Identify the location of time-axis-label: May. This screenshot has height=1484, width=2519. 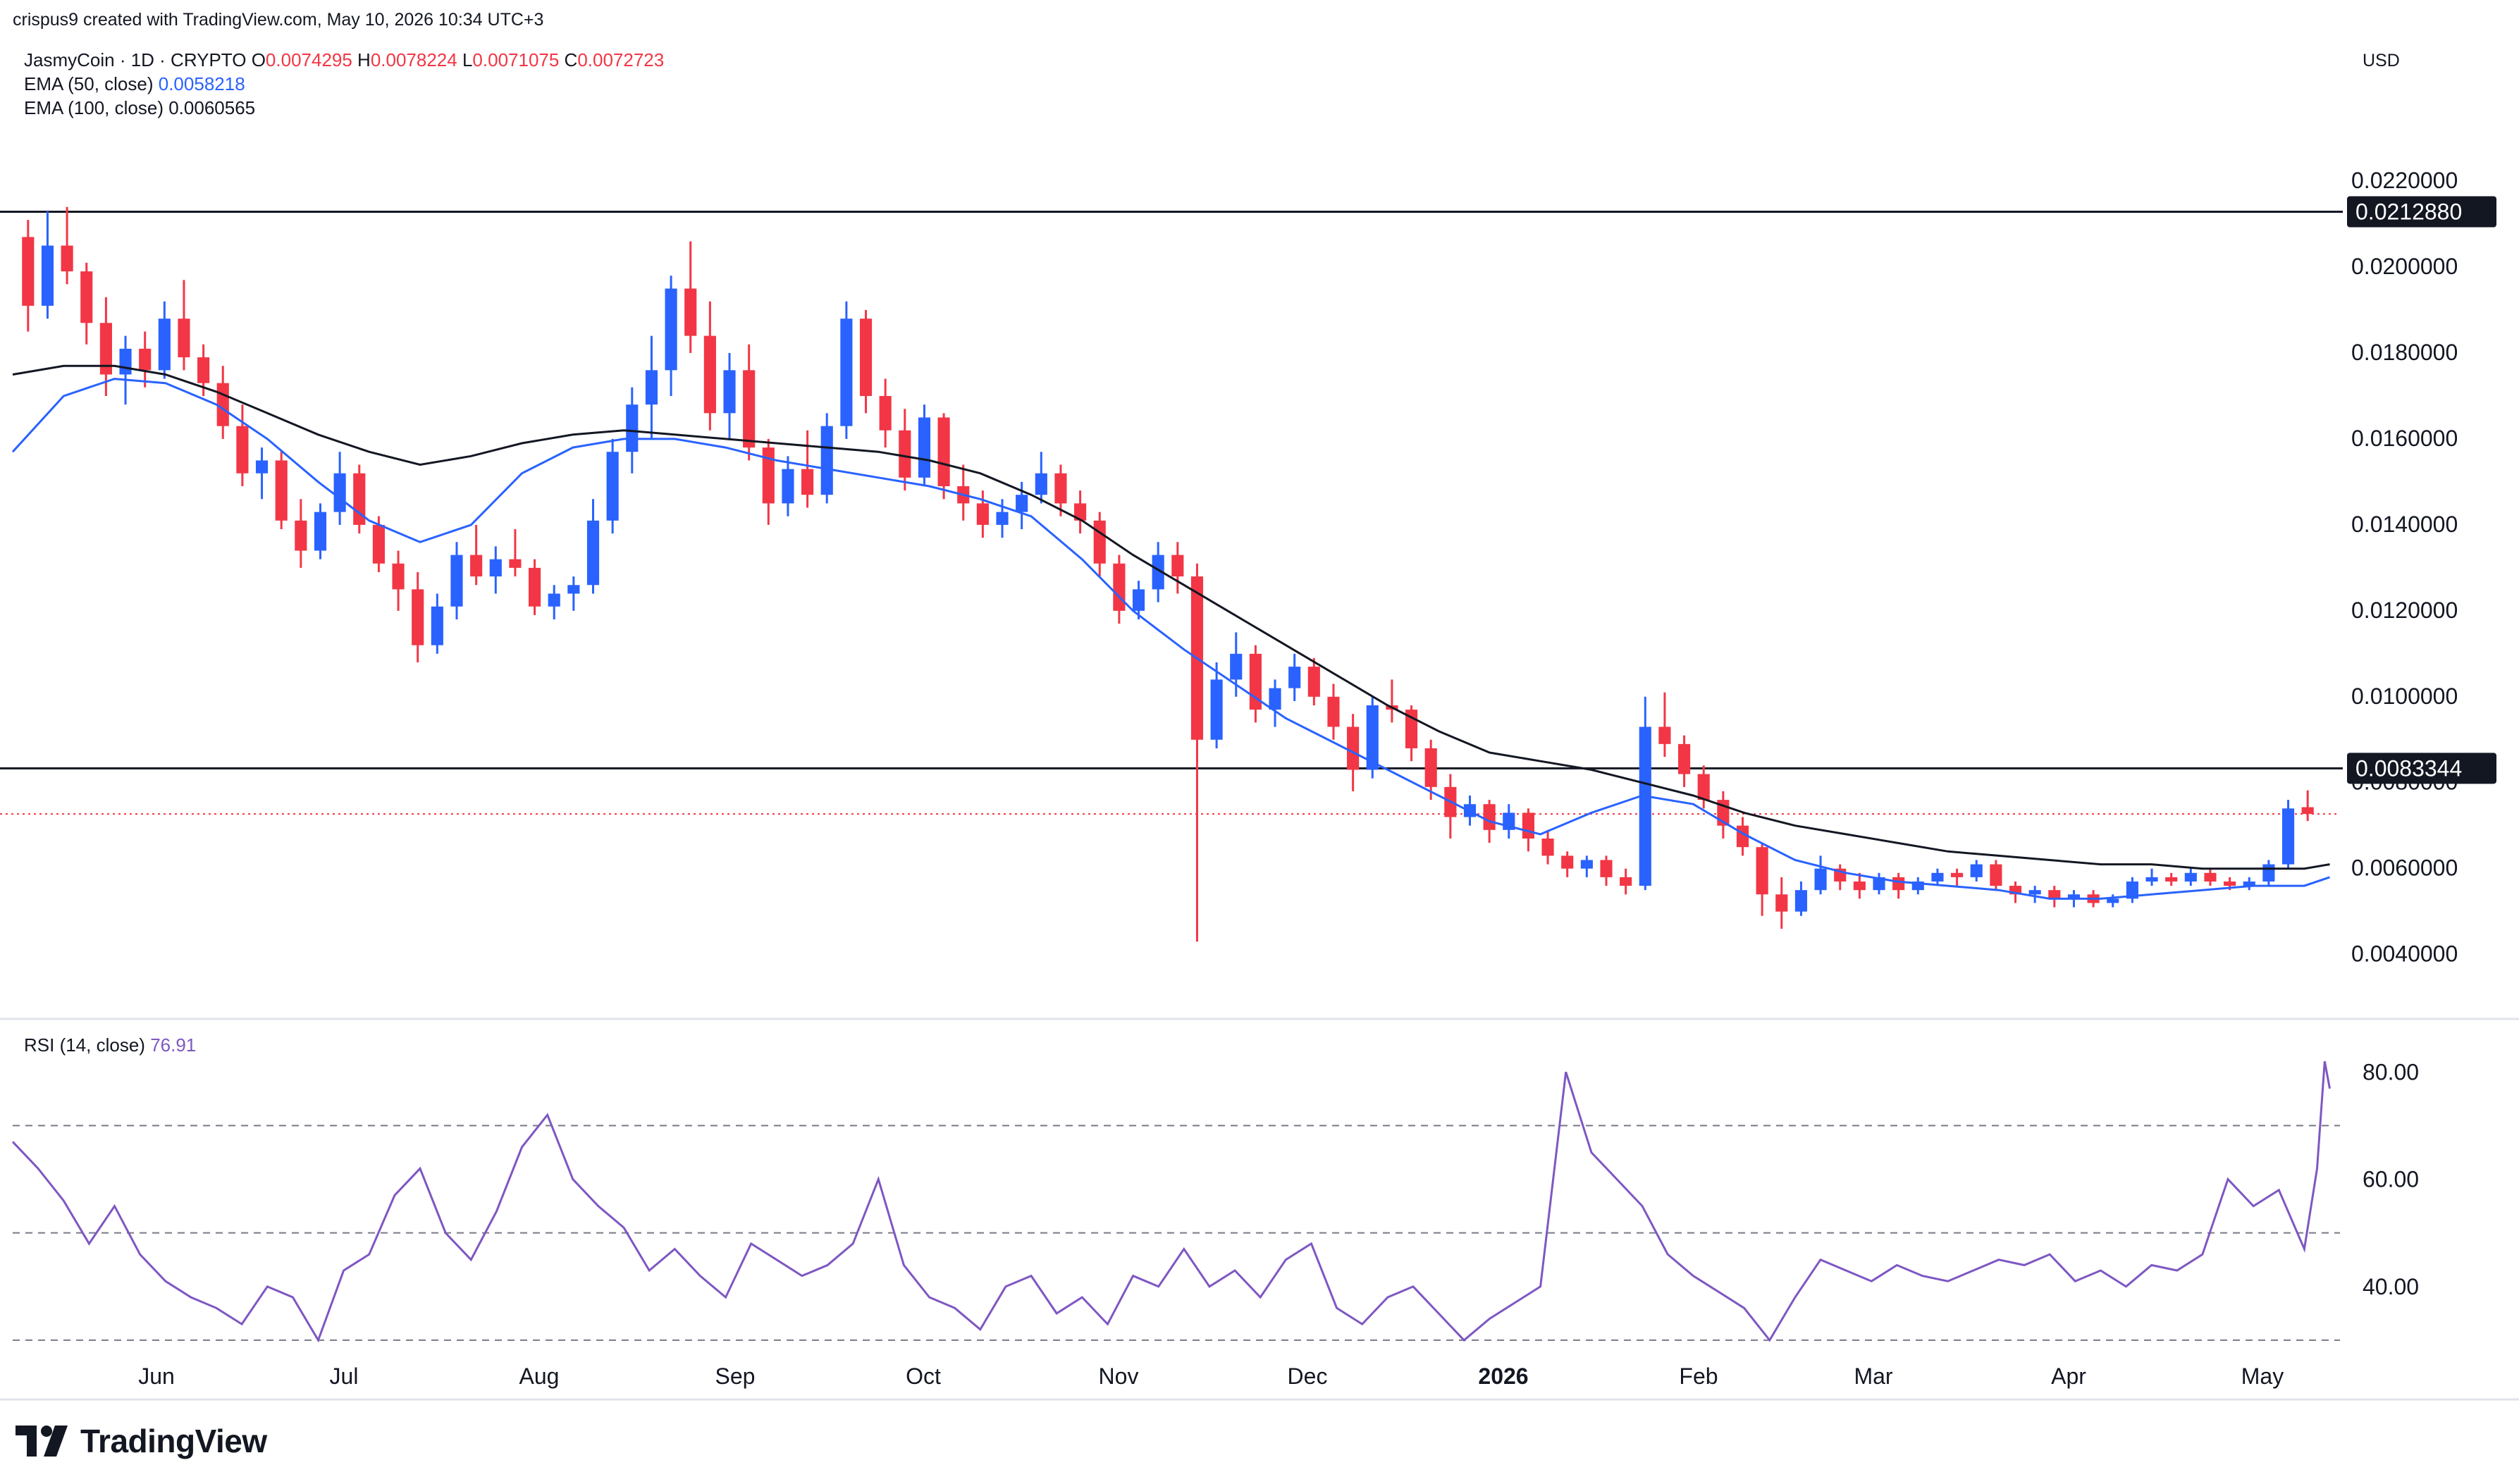
(2262, 1376).